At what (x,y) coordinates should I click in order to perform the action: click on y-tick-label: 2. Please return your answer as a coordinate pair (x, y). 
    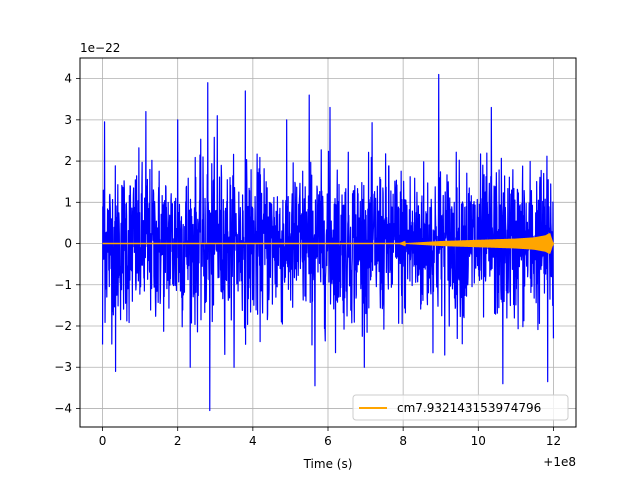
    Looking at the image, I should click on (68, 161).